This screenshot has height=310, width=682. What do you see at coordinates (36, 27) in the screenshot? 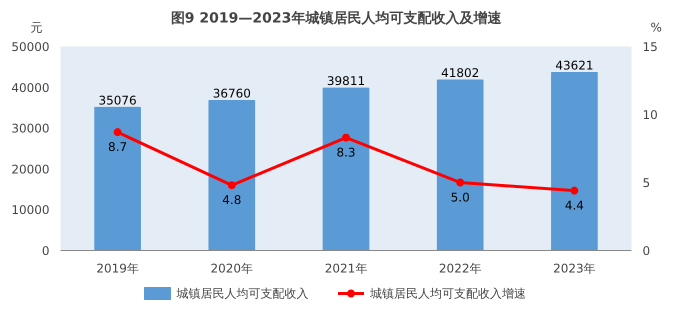
I see `y-axis-title: 元` at bounding box center [36, 27].